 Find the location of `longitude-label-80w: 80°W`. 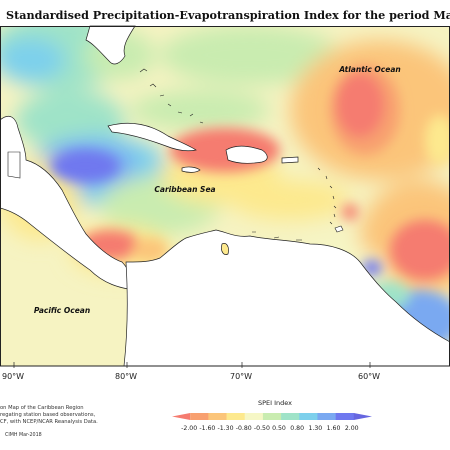

longitude-label-80w: 80°W is located at coordinates (126, 376).